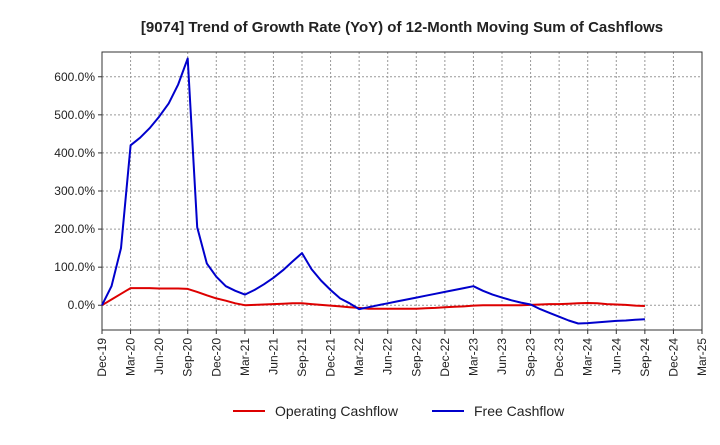  What do you see at coordinates (74, 115) in the screenshot?
I see `y-tick-label: 500.0%` at bounding box center [74, 115].